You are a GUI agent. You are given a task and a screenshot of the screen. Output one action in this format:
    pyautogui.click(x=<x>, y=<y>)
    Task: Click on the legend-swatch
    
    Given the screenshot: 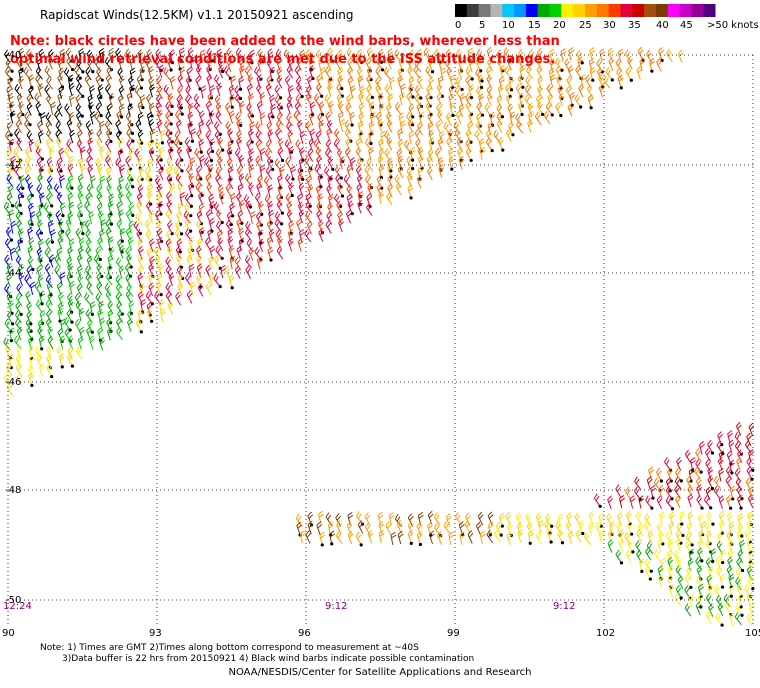 What is the action you would take?
    pyautogui.click(x=496, y=10)
    